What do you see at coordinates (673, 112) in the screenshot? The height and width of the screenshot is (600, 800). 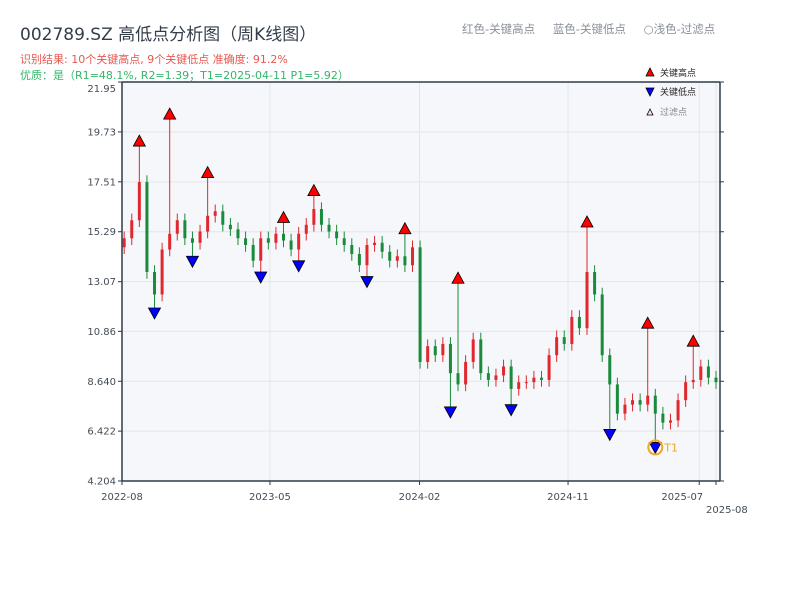 I see `legend-filtered: 过滤点` at bounding box center [673, 112].